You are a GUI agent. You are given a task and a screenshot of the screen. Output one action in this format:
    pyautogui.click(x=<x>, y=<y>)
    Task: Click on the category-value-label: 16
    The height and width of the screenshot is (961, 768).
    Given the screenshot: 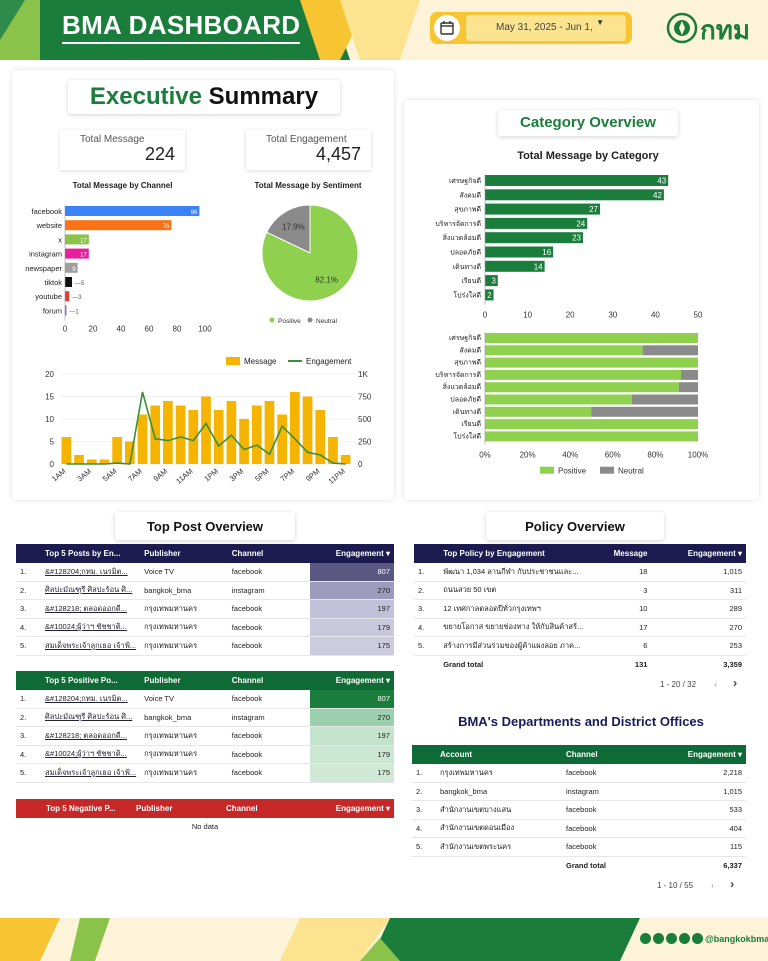 What is the action you would take?
    pyautogui.click(x=546, y=252)
    